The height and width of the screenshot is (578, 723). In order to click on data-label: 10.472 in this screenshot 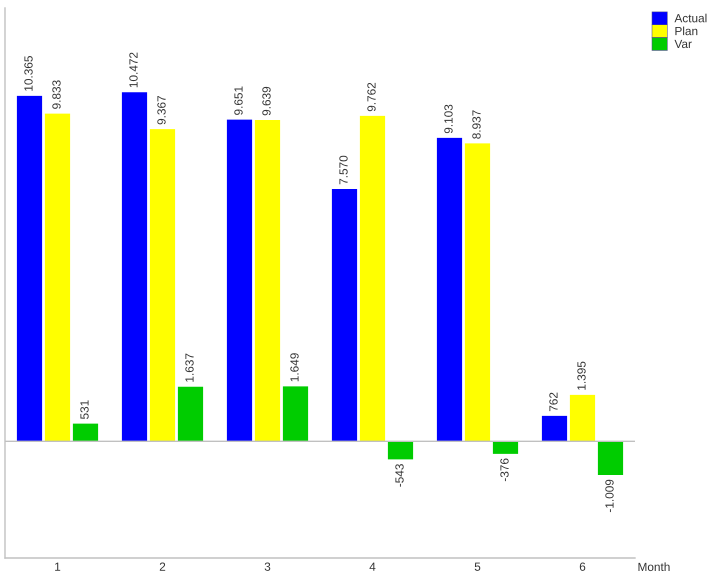, I will do `click(133, 70)`.